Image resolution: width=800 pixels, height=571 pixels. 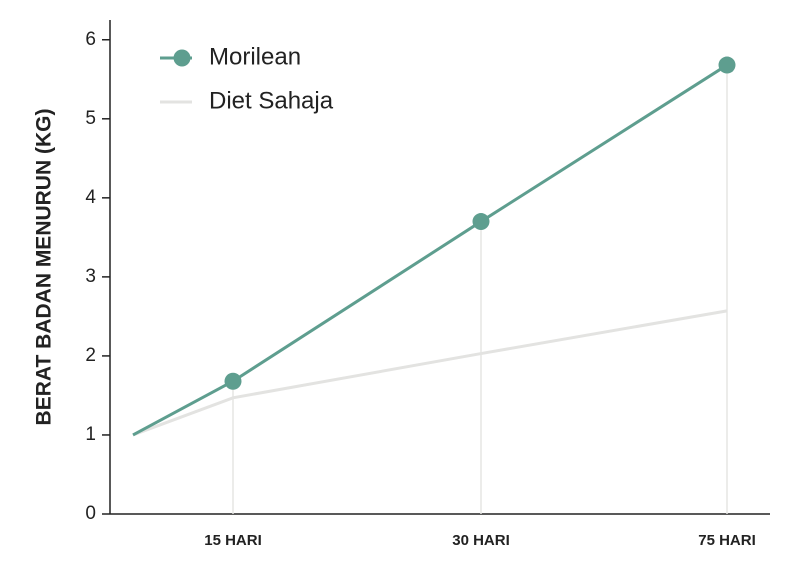 What do you see at coordinates (271, 100) in the screenshot?
I see `legend-label: Diet Sahaja` at bounding box center [271, 100].